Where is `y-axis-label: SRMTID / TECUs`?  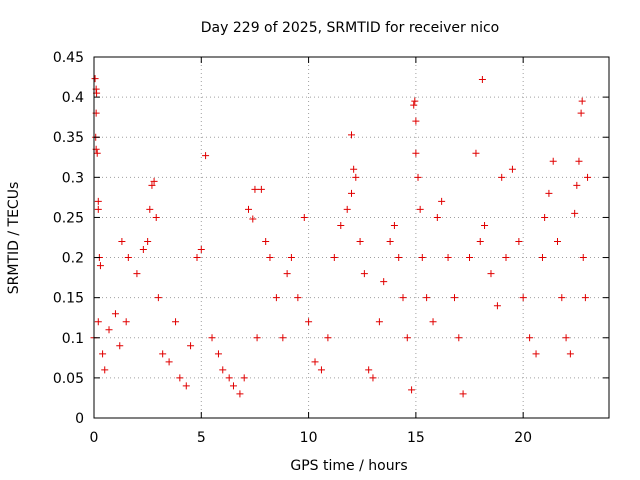
y-axis-label: SRMTID / TECUs is located at coordinates (14, 238).